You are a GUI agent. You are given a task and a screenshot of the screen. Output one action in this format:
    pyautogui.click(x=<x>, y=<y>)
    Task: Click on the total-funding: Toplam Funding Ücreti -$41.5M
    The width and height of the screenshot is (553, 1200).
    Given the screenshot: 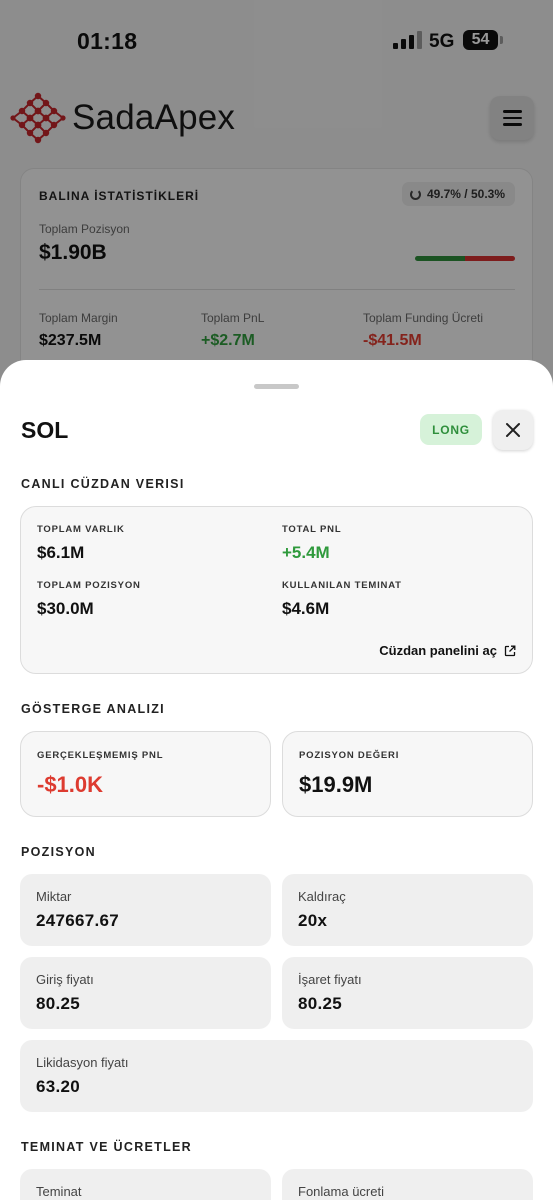 What is the action you would take?
    pyautogui.click(x=423, y=330)
    